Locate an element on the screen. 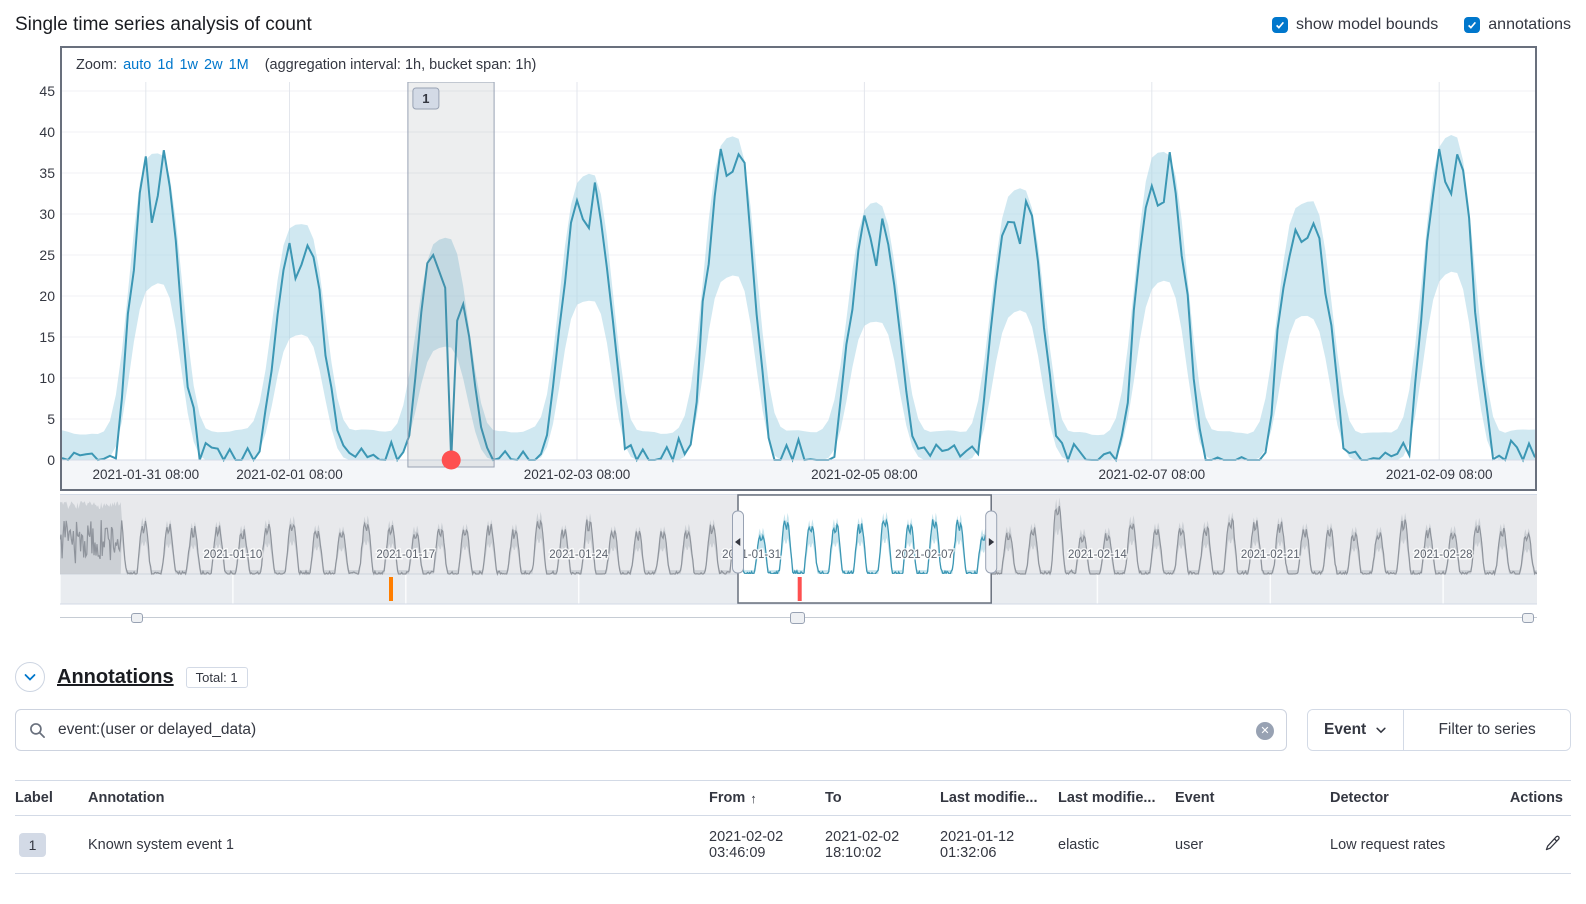  scrollbar-thumb is located at coordinates (797, 618).